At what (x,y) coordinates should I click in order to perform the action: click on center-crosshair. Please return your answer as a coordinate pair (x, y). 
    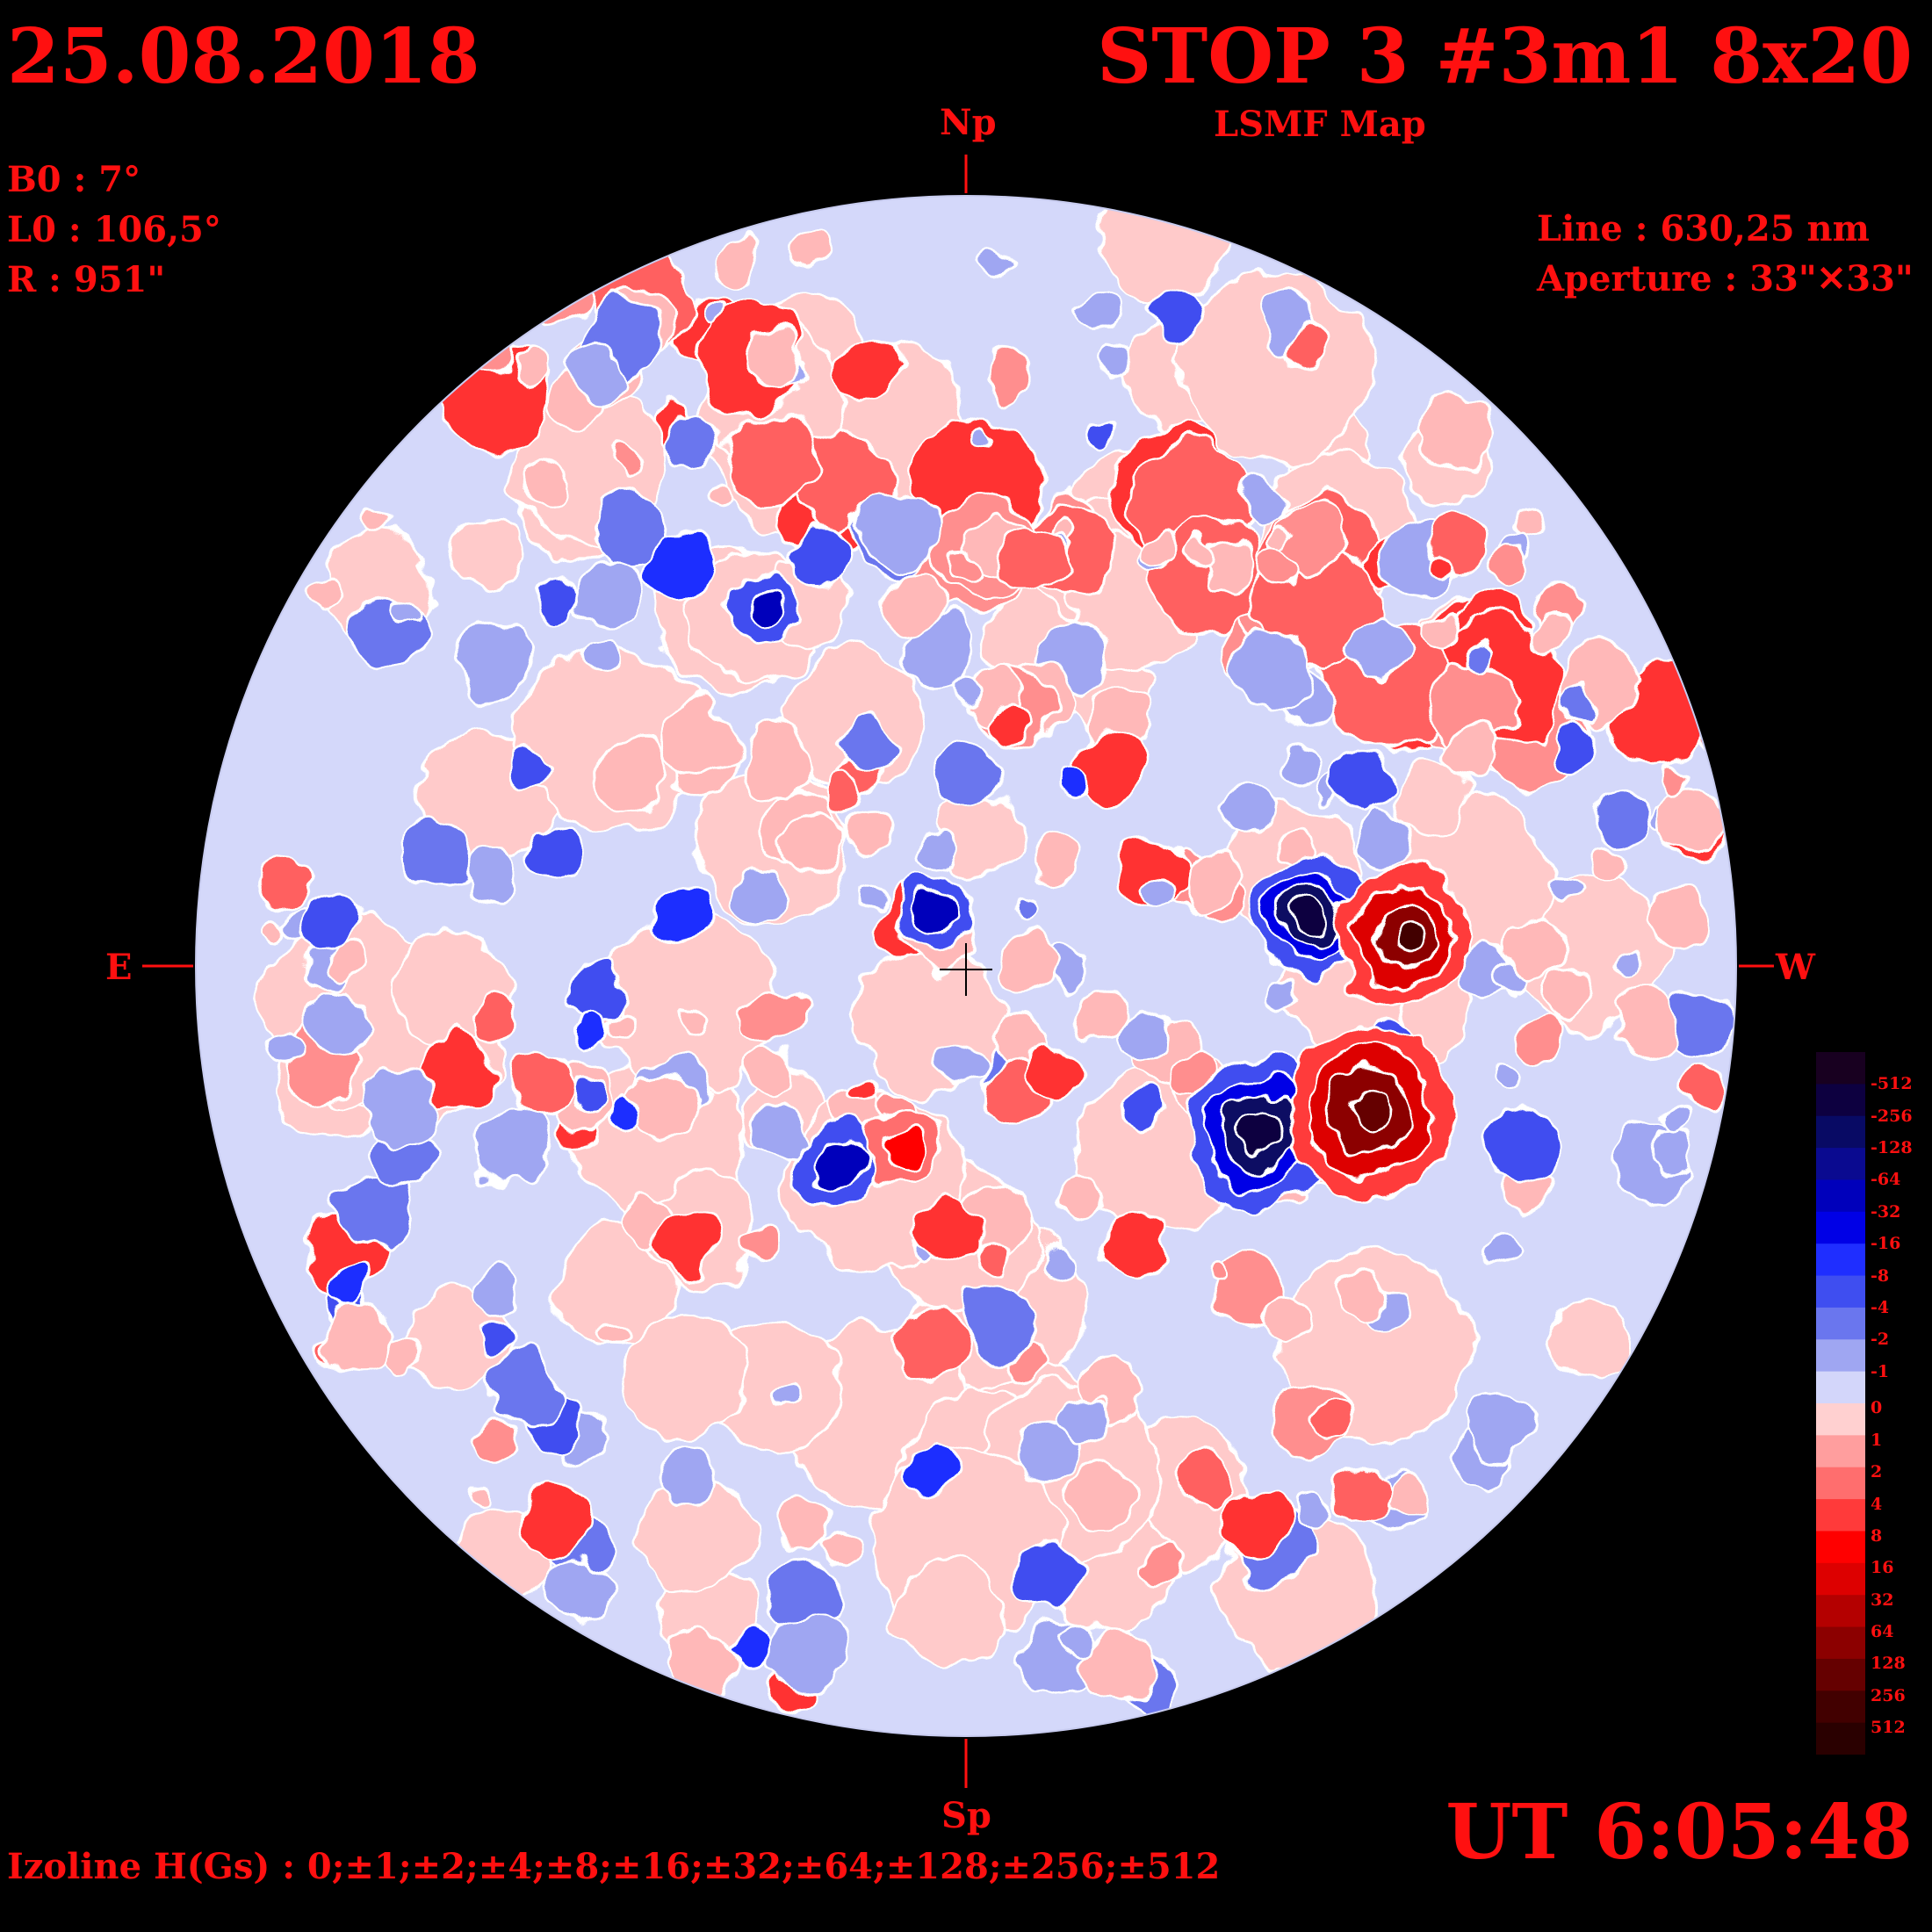
    Looking at the image, I should click on (966, 970).